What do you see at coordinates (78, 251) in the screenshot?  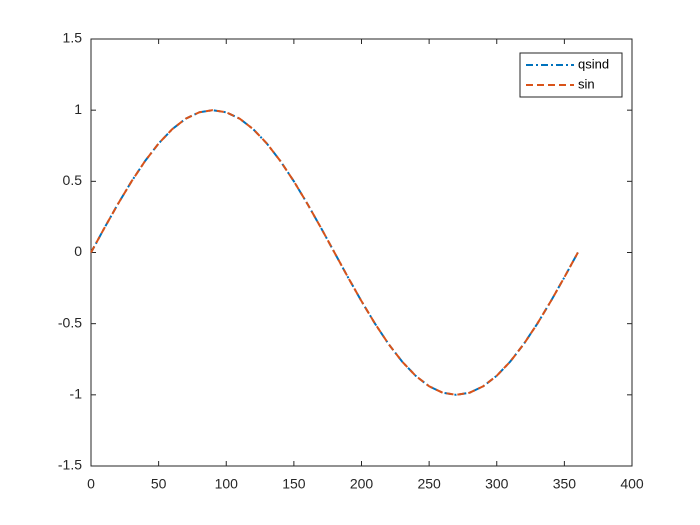 I see `y-tick-label: 0` at bounding box center [78, 251].